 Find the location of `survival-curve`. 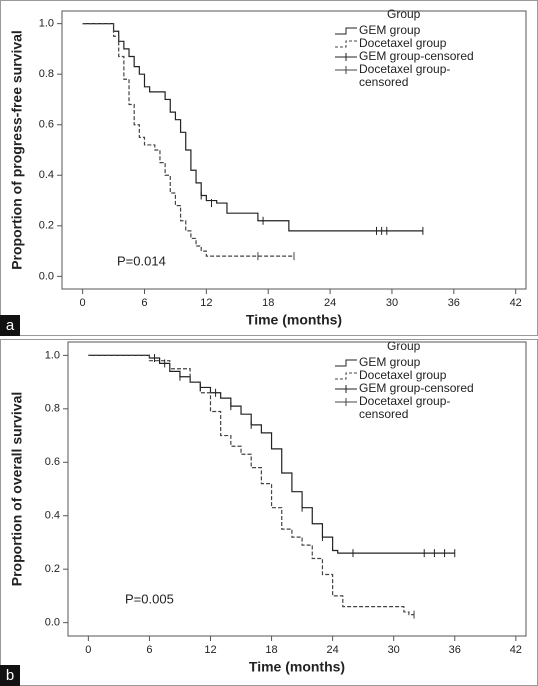

survival-curve is located at coordinates (188, 140).